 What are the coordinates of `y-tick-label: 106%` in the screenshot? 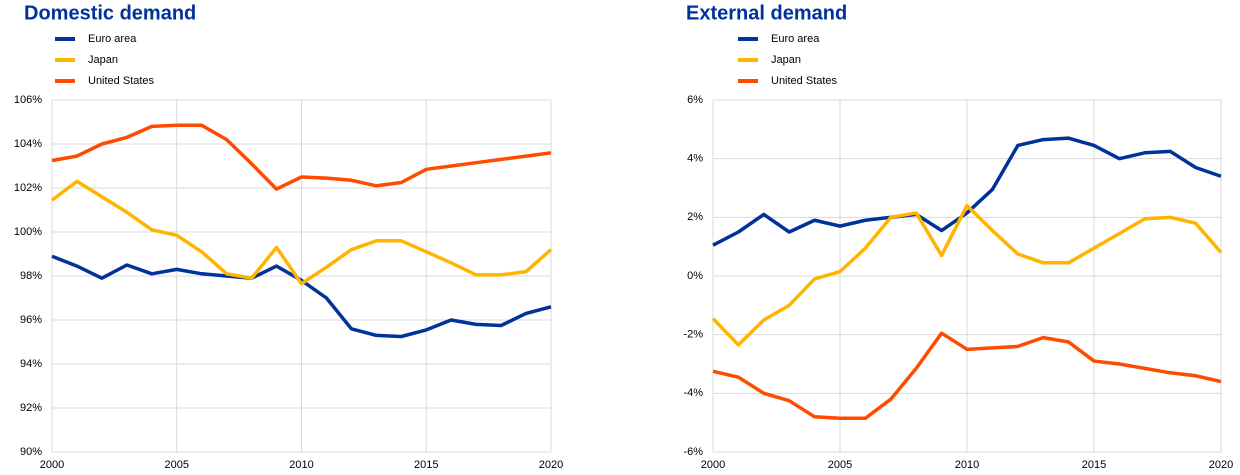 It's located at (28, 100).